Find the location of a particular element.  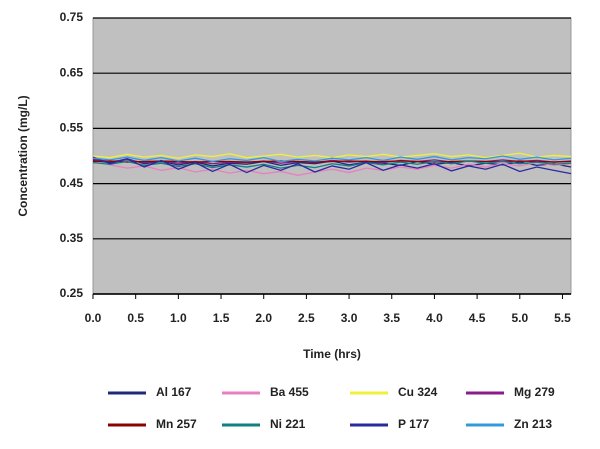

y-tick-label: 0.45 is located at coordinates (72, 183).